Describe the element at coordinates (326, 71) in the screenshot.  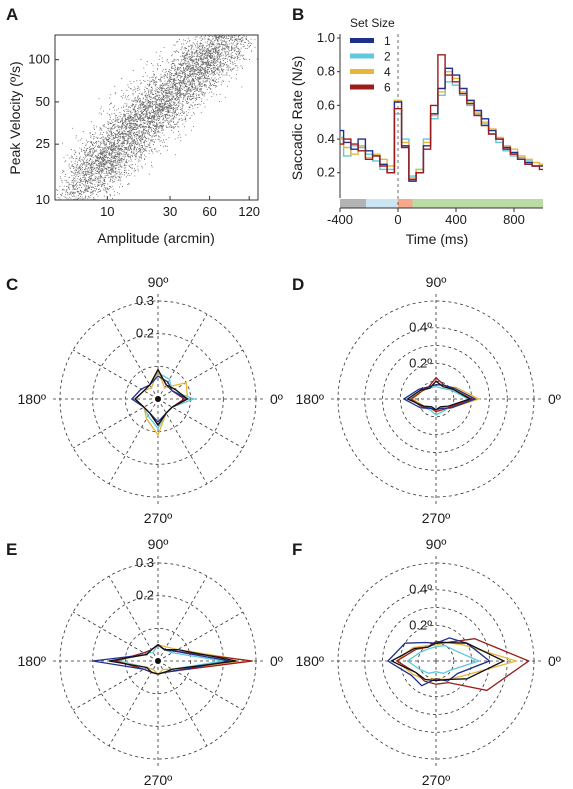
I see `y-tick-label: 0.8` at that location.